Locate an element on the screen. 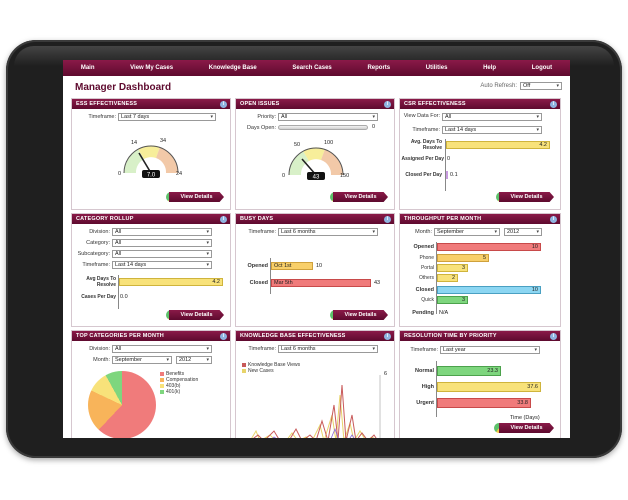 Image resolution: width=628 pixels, height=500 pixels. rollup-cases-label: Cases Per Day is located at coordinates (98, 297).